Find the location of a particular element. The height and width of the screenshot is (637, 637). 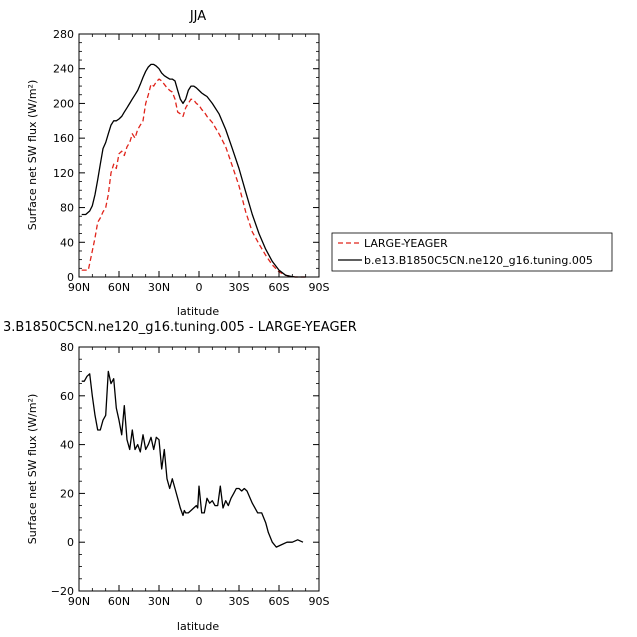

top-y-tick-label: 80 is located at coordinates (67, 208).